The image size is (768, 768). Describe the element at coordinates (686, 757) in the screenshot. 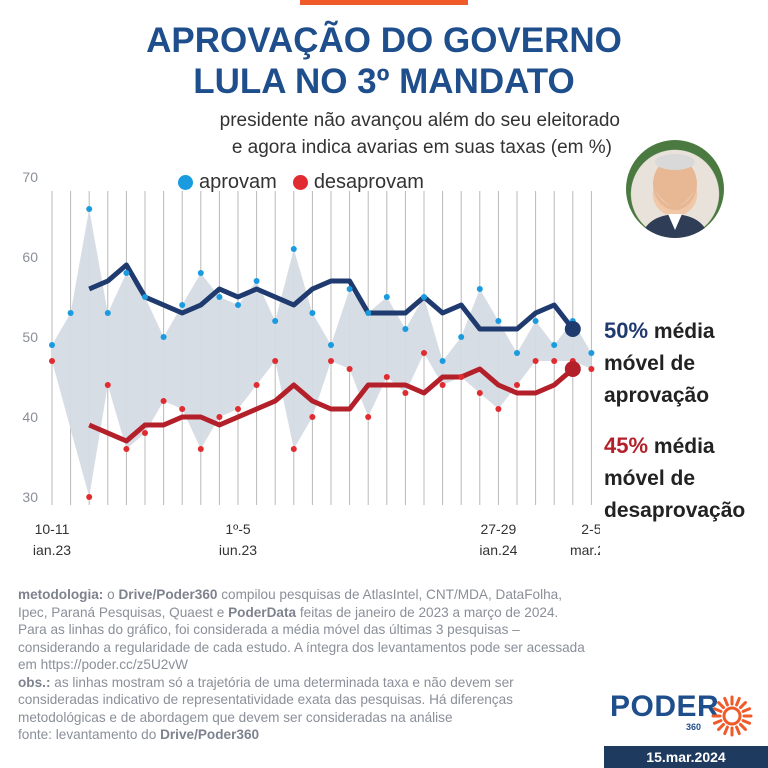

I see `publish-date: 15.mar.2024` at that location.